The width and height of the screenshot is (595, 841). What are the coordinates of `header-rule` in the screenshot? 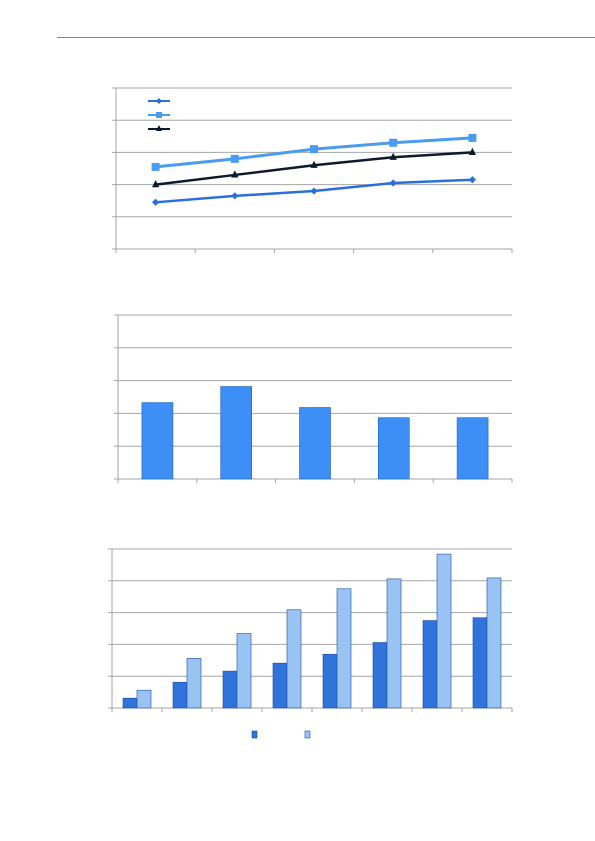 It's located at (326, 37).